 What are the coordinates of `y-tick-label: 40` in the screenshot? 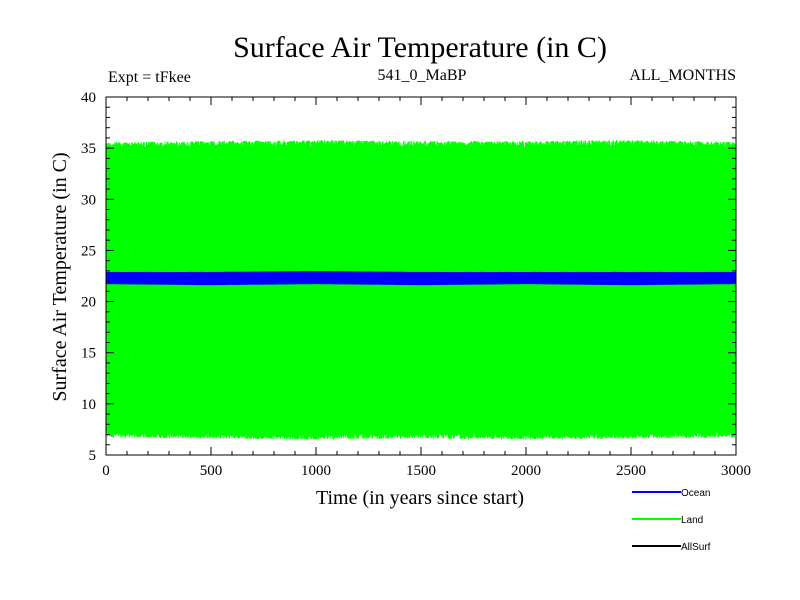 It's located at (88, 98).